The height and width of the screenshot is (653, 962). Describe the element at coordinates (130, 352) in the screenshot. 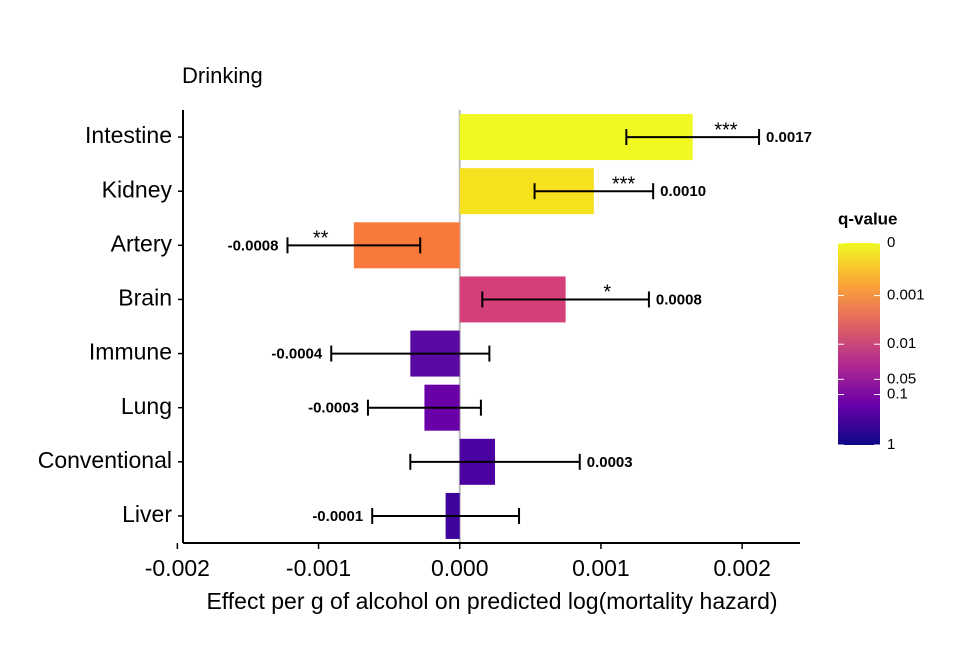

I see `y-tick-label: Immune` at that location.